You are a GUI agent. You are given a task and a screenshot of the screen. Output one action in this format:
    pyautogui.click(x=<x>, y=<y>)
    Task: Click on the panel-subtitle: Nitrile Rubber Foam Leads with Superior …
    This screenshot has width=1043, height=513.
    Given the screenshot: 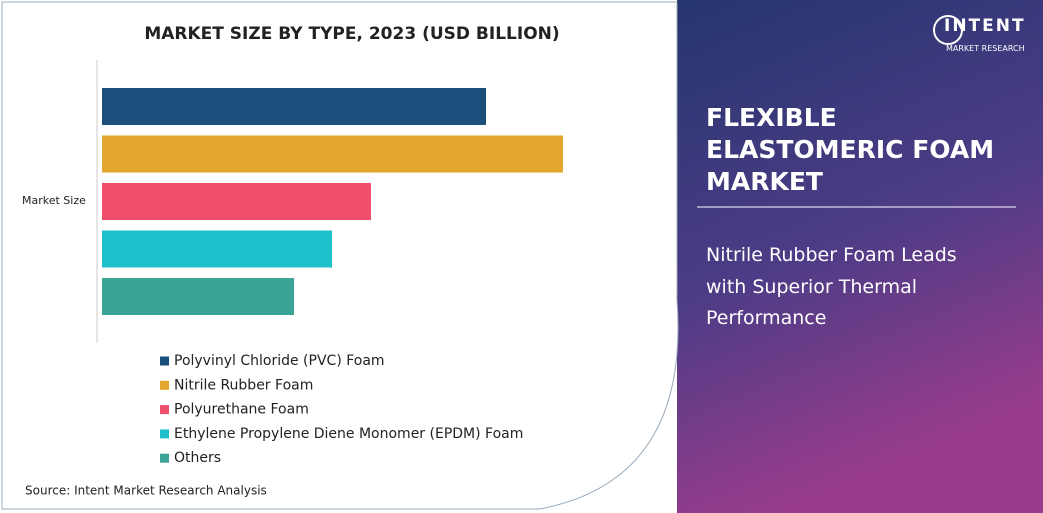 What is the action you would take?
    pyautogui.click(x=831, y=286)
    